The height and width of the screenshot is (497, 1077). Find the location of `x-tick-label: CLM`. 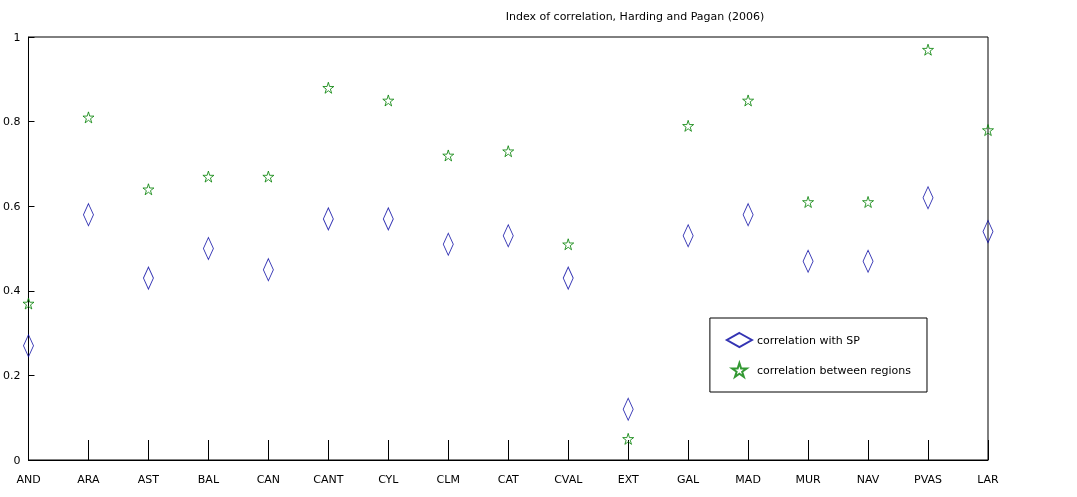

x-tick-label: CLM is located at coordinates (448, 479).